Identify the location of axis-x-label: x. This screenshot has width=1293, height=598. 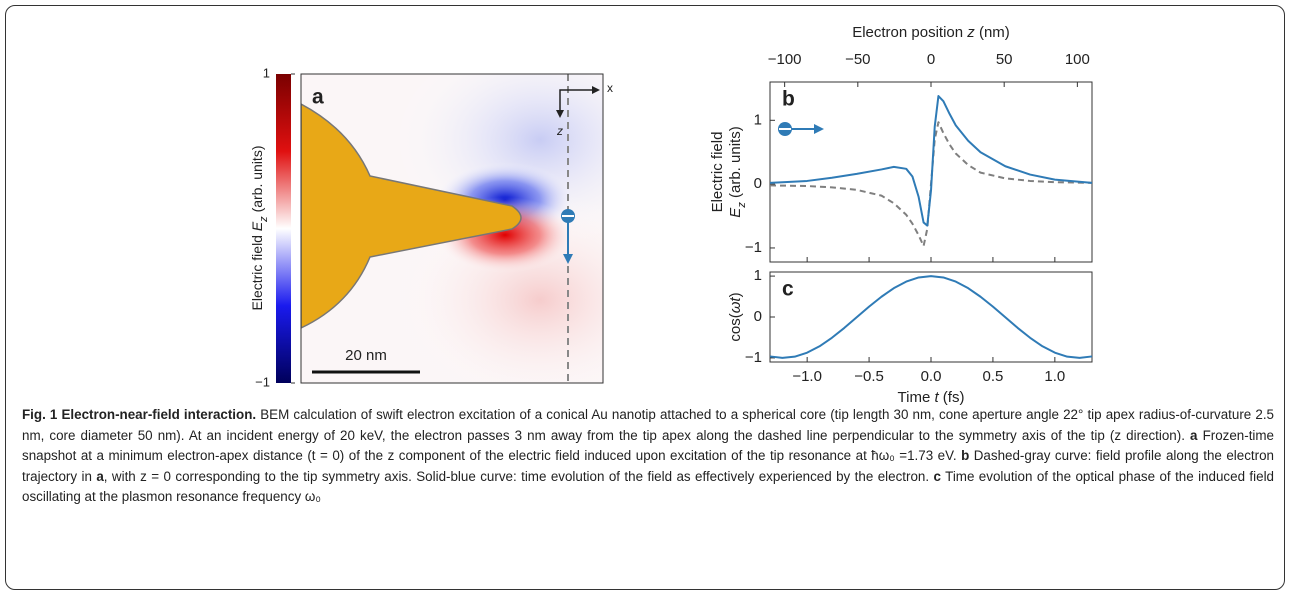
(610, 88).